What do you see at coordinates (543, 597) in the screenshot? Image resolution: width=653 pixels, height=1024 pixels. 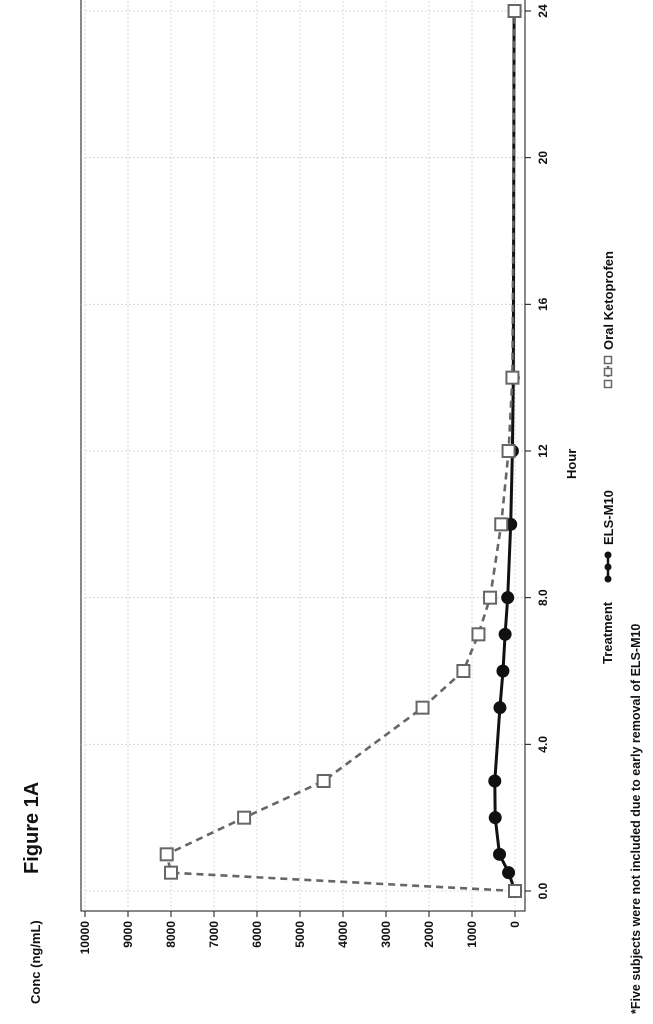 I see `x-tick-label: 8.0` at bounding box center [543, 597].